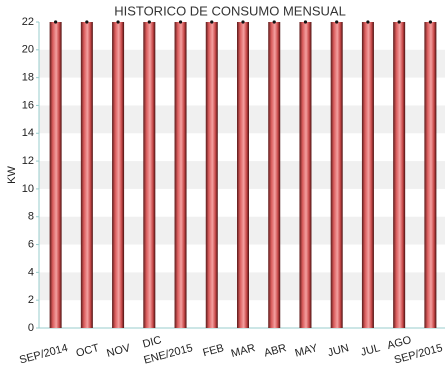 The height and width of the screenshot is (374, 448). Describe the element at coordinates (31, 217) in the screenshot. I see `y-tick-label: 8` at that location.